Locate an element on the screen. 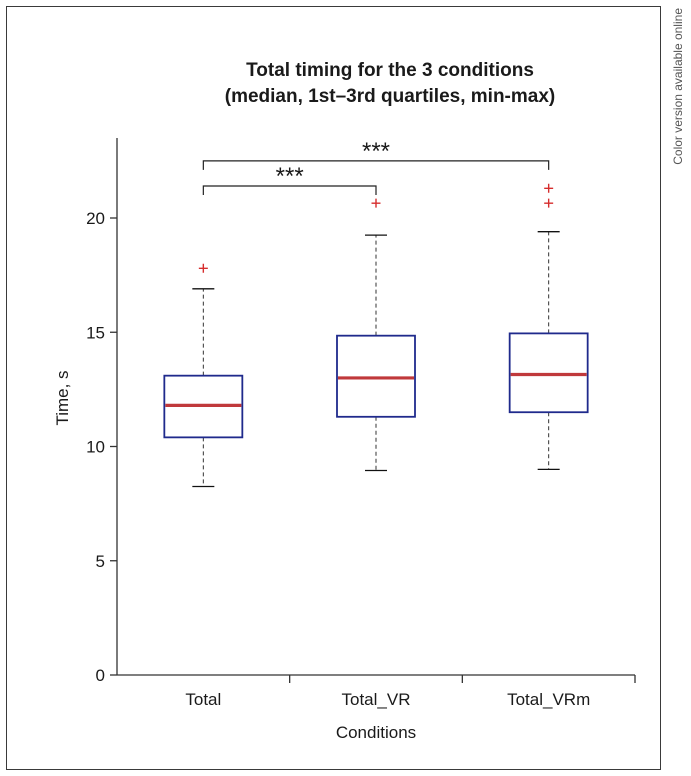 The width and height of the screenshot is (691, 776). y-axis-label: Time, s is located at coordinates (62, 397).